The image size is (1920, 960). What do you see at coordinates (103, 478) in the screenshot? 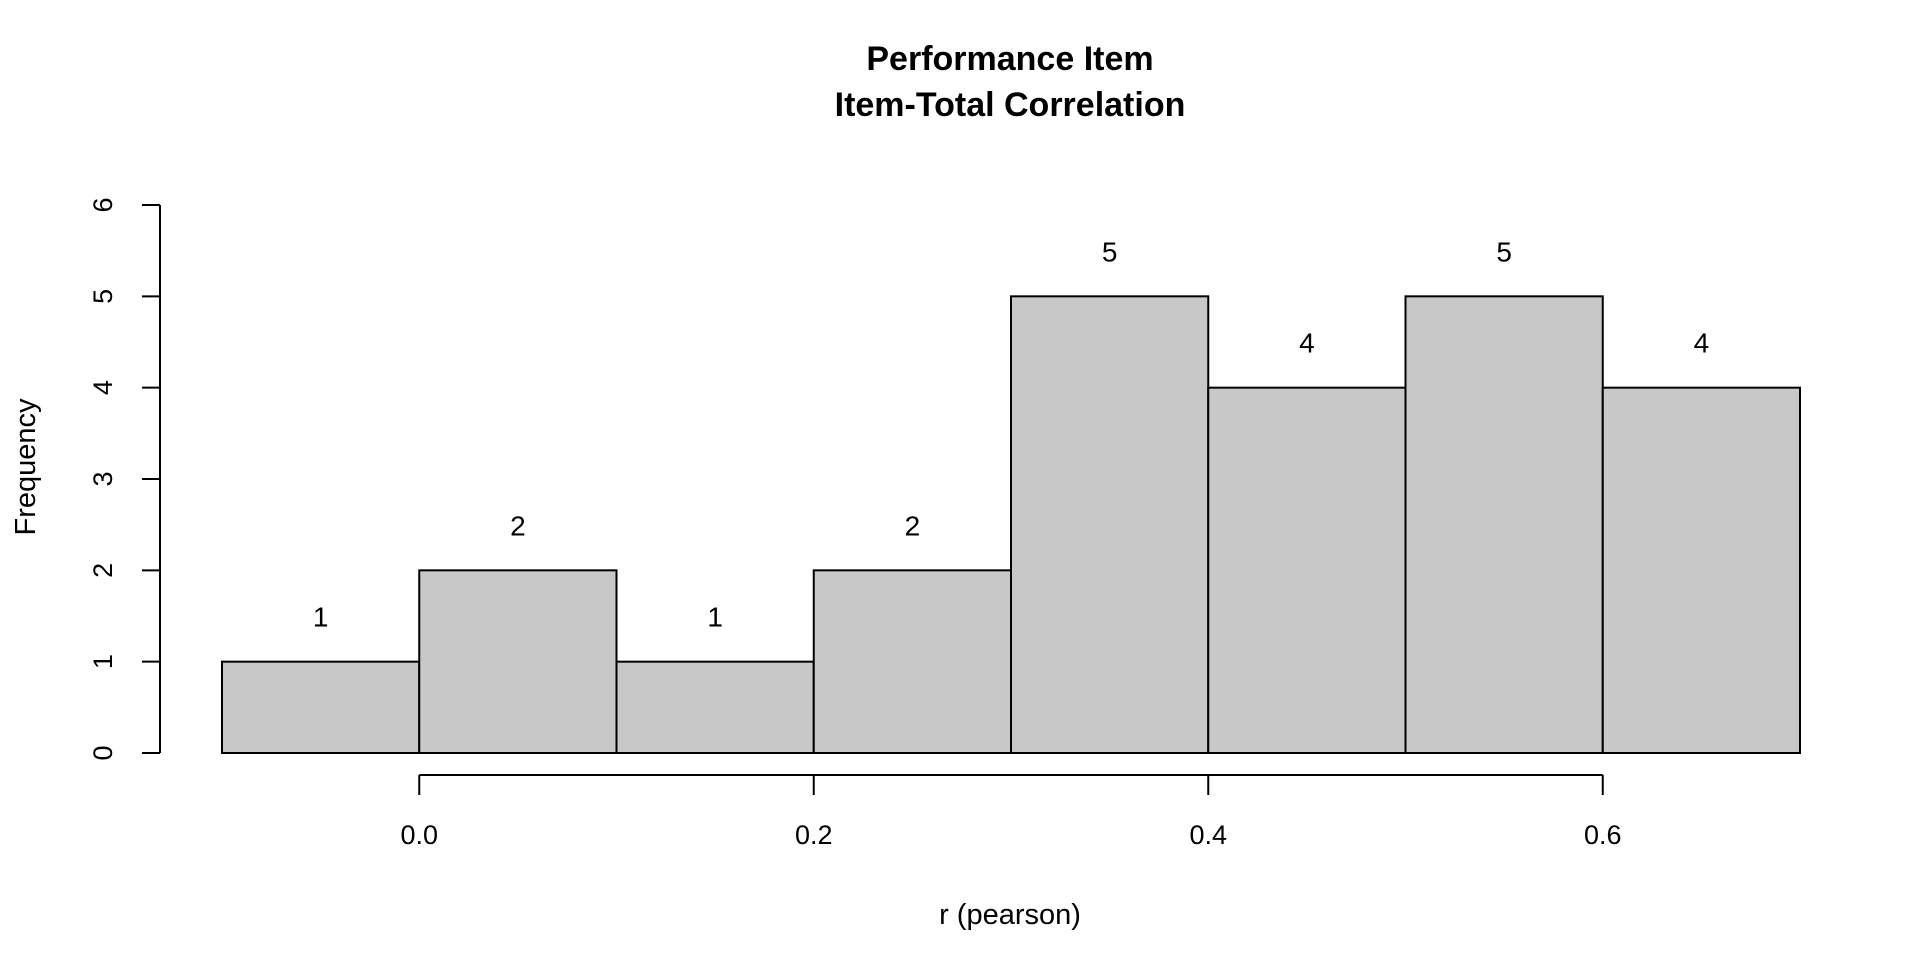
I see `y-tick-label: 3` at bounding box center [103, 478].